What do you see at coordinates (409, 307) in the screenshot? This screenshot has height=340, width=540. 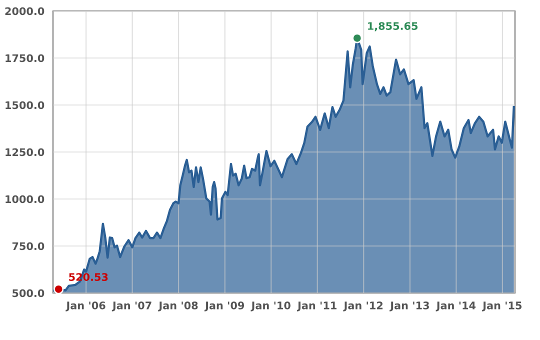 I see `x-tick-label: Jan '13` at bounding box center [409, 307].